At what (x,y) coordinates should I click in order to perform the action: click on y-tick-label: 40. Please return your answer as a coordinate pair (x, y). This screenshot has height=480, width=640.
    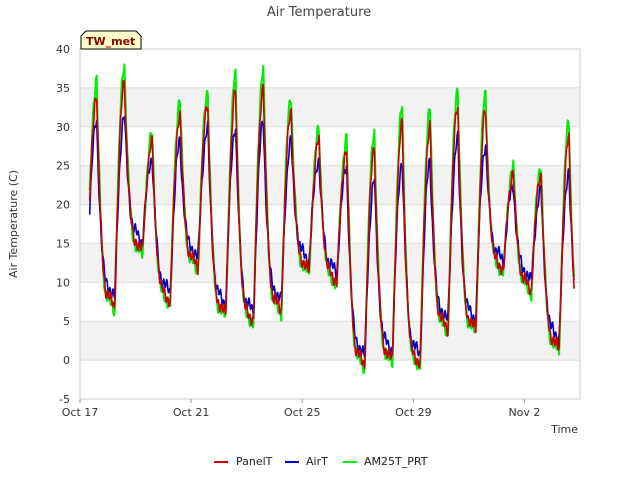
    Looking at the image, I should click on (63, 49).